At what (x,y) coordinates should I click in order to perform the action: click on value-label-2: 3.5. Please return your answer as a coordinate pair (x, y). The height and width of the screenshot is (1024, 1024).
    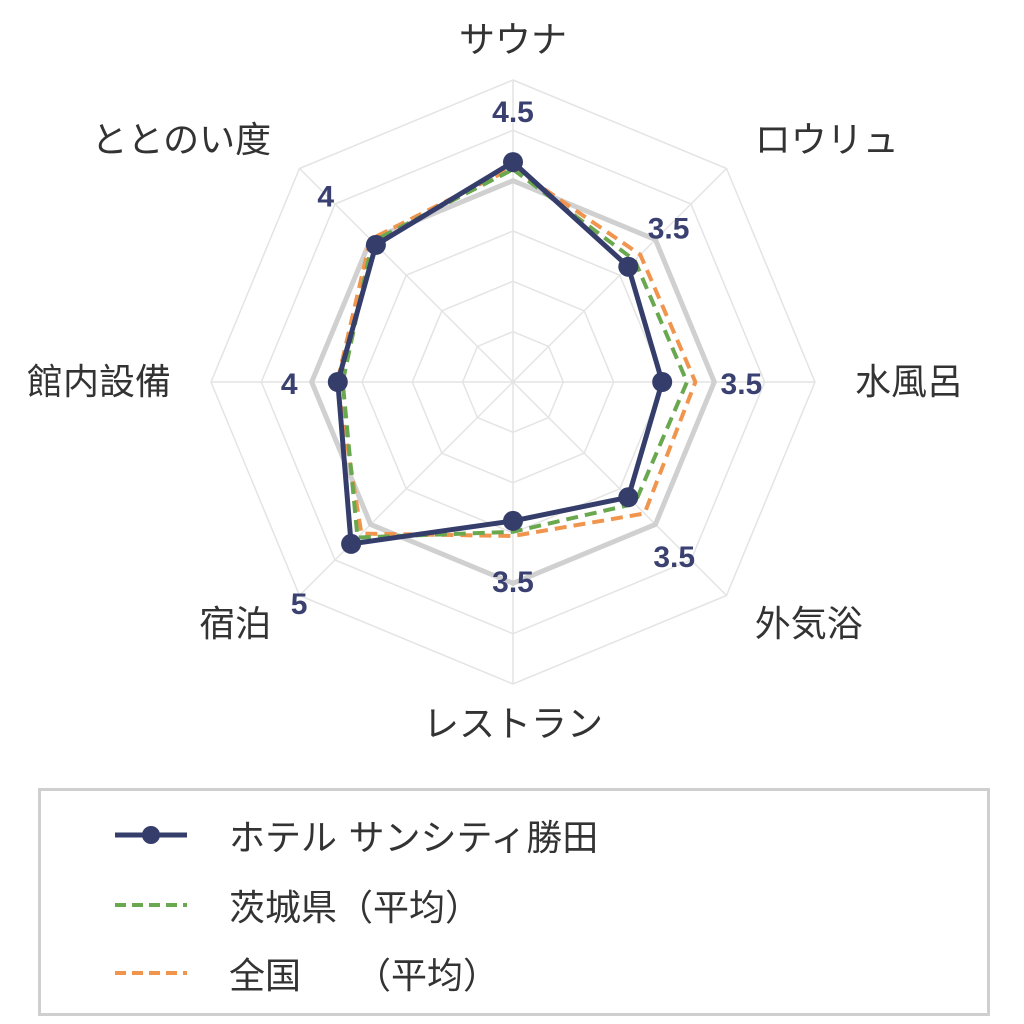
    Looking at the image, I should click on (742, 384).